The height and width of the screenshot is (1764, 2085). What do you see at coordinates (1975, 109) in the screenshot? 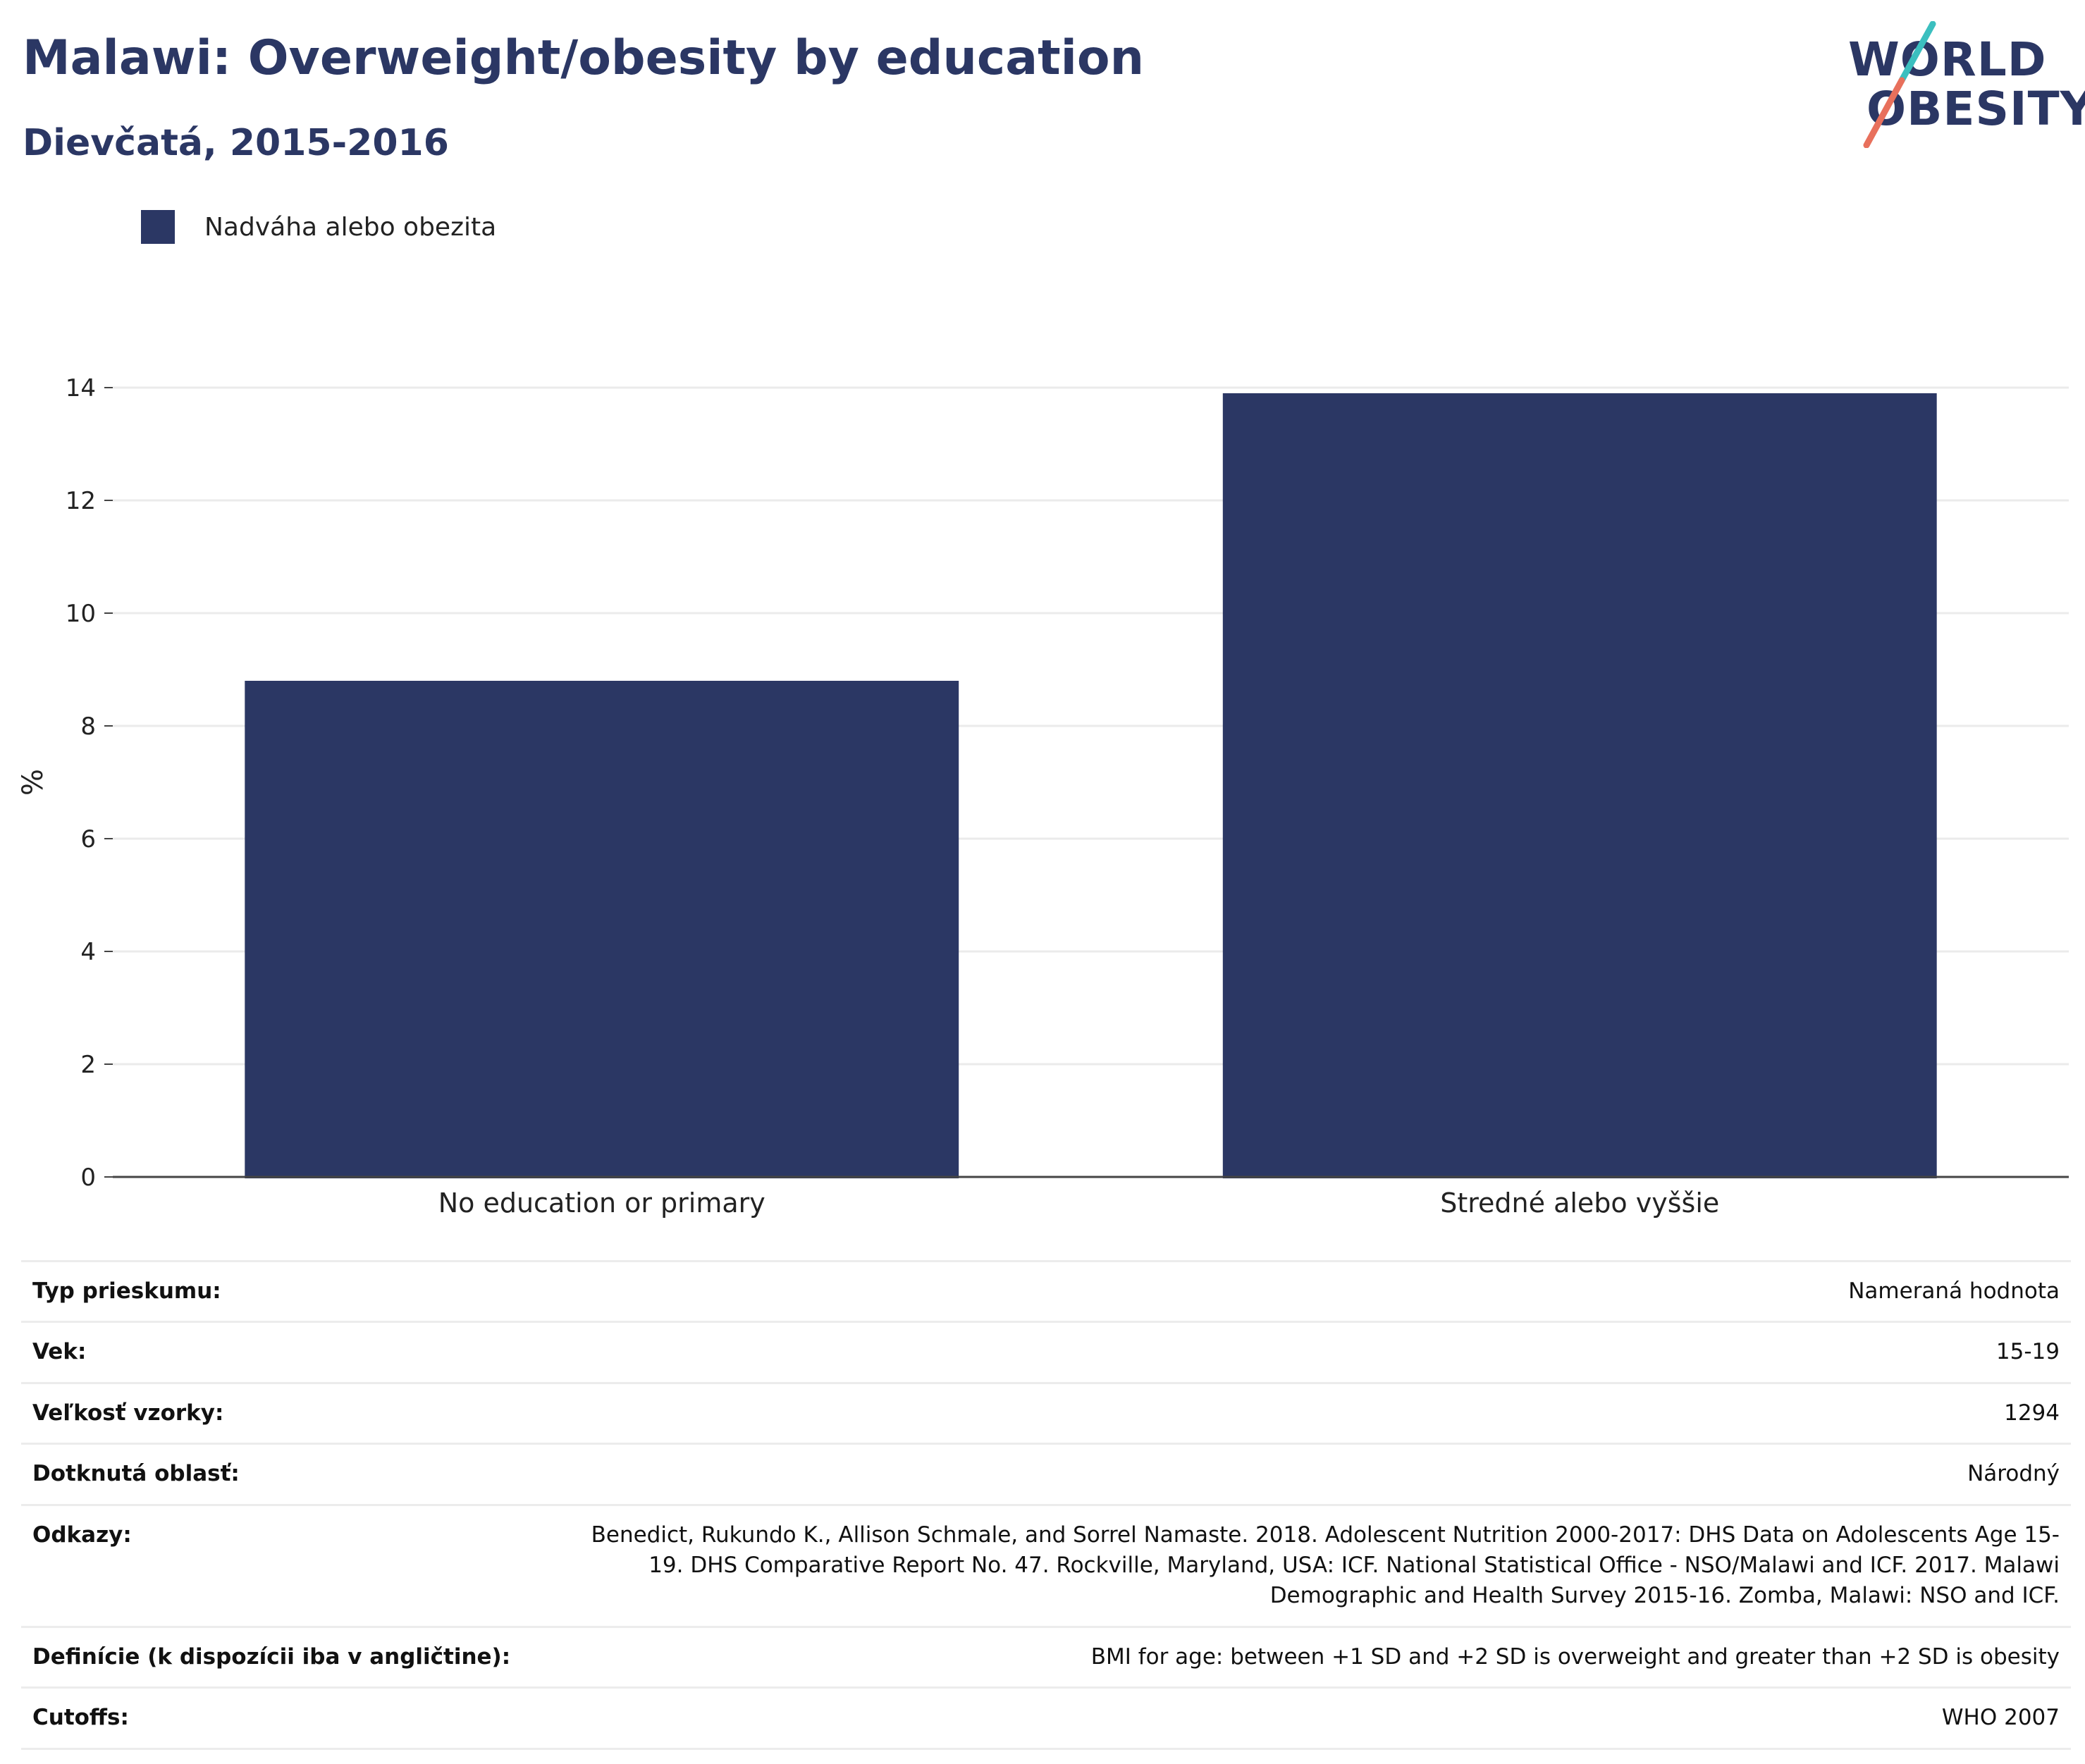
I see `logo-word-obesity: OBESITY` at bounding box center [1975, 109].